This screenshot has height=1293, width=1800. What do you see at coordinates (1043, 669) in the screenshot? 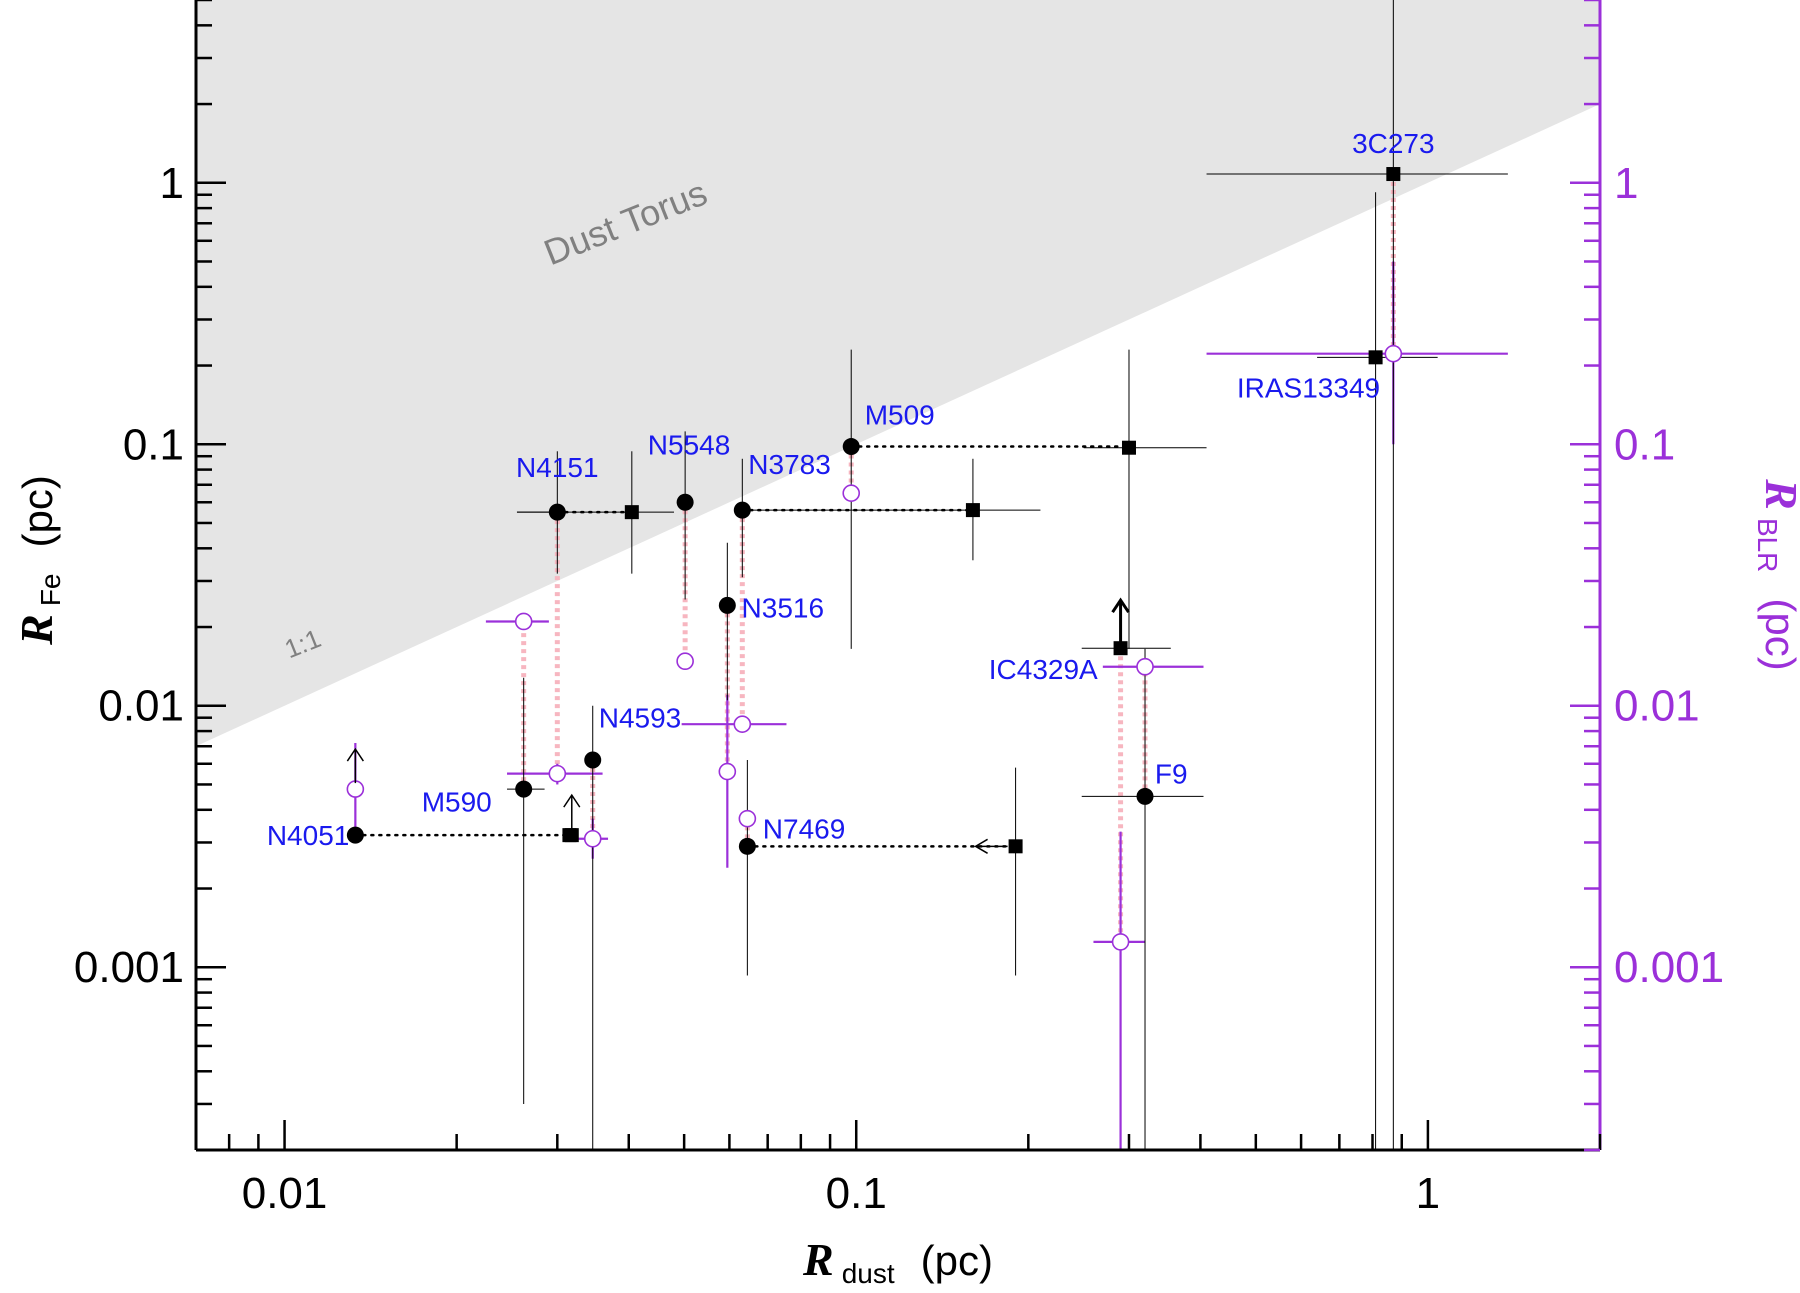
I see `object-label: IC4329A` at bounding box center [1043, 669].